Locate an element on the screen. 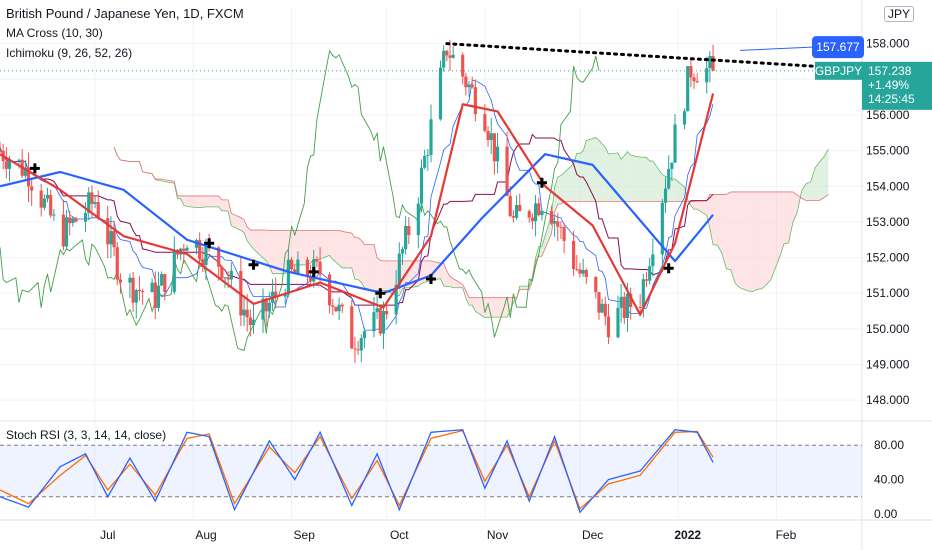 The width and height of the screenshot is (932, 550). currency-button: JPY is located at coordinates (899, 14).